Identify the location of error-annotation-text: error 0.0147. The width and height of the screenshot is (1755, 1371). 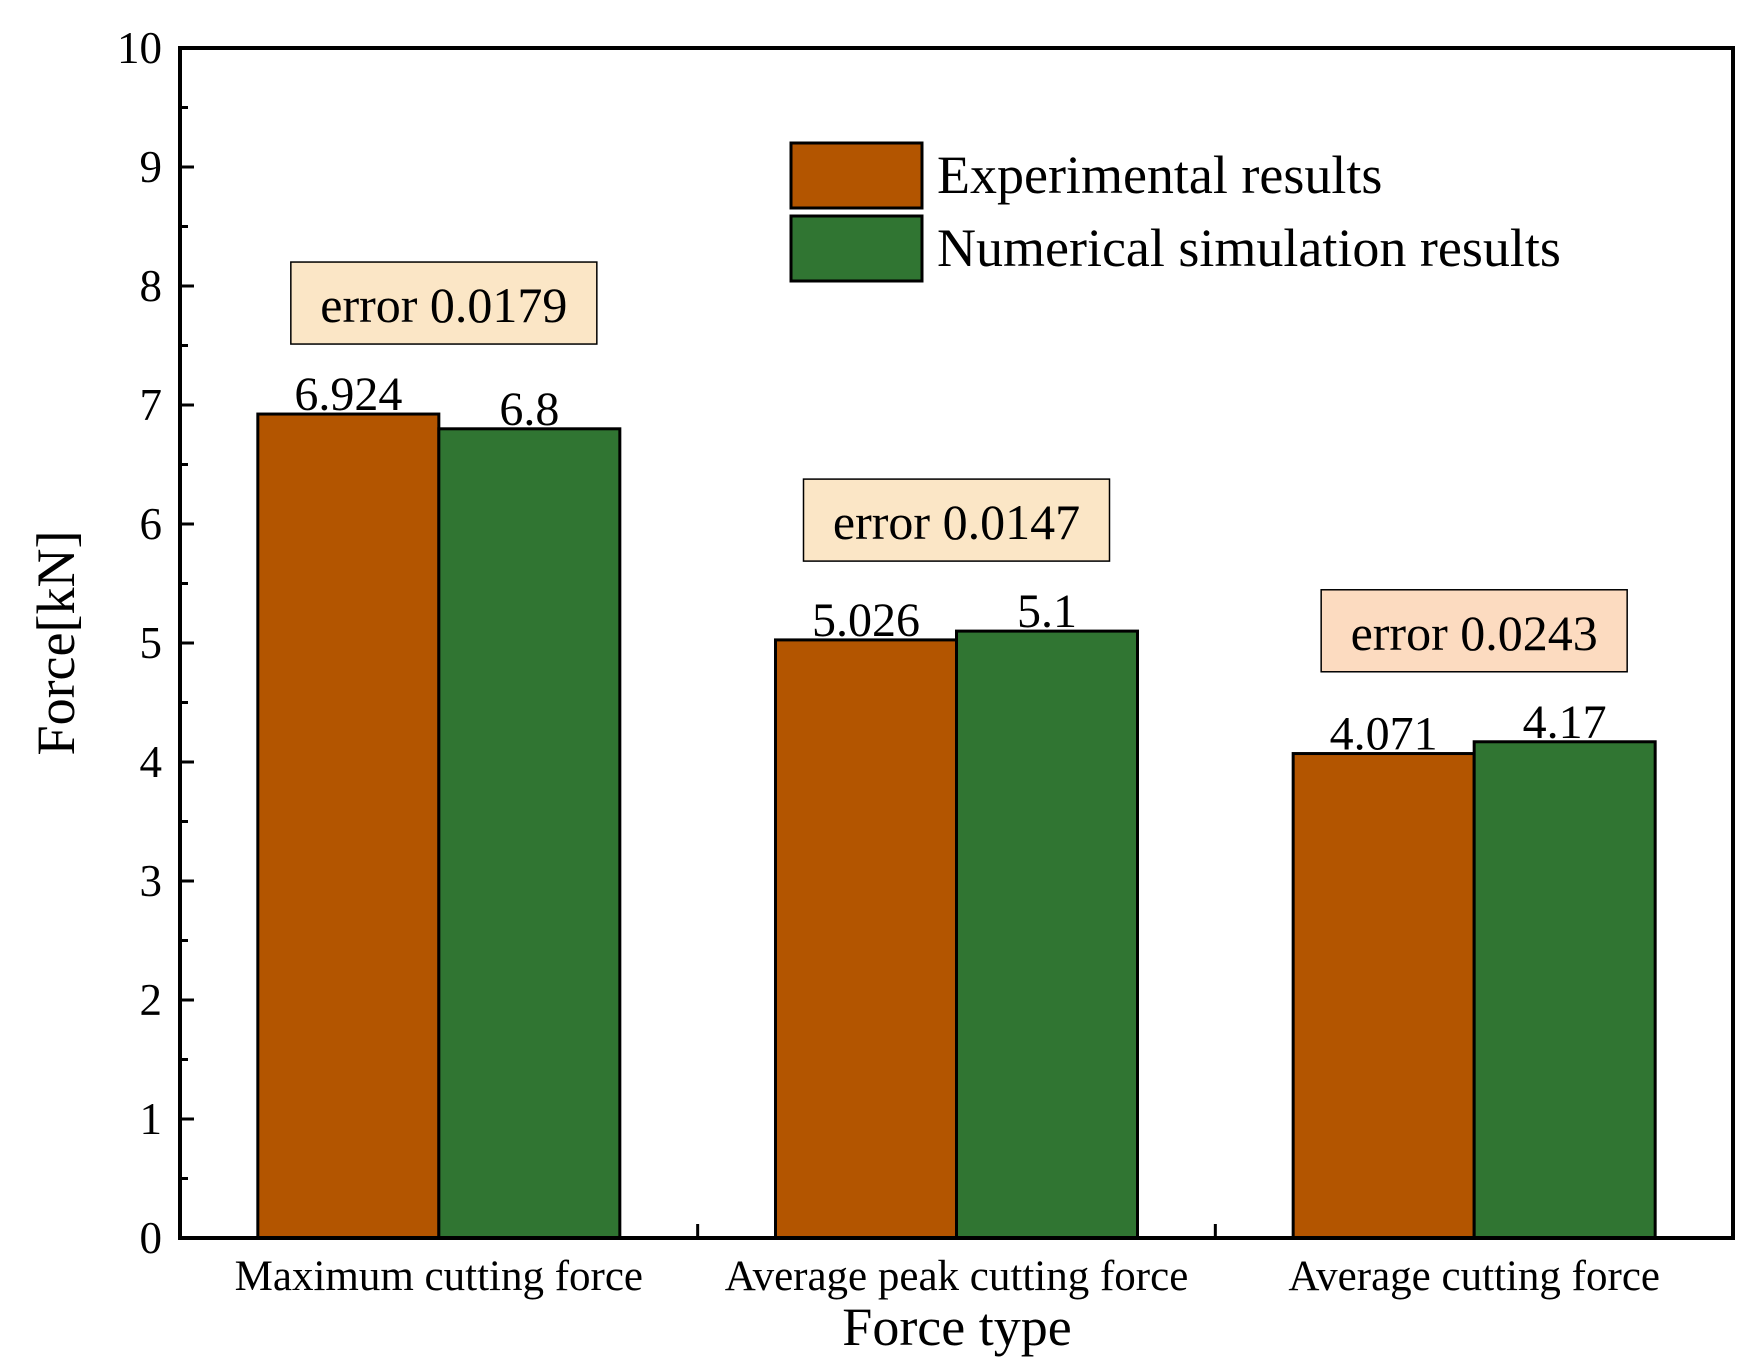
(956, 522).